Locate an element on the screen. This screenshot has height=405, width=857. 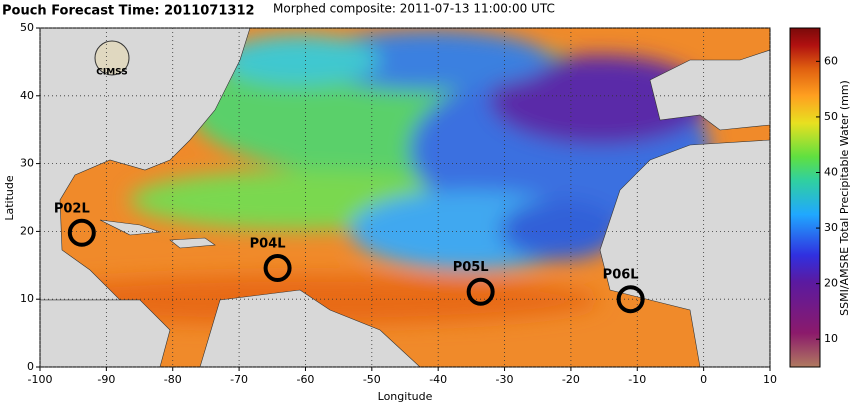
y-tick-label: 20 is located at coordinates (27, 230).